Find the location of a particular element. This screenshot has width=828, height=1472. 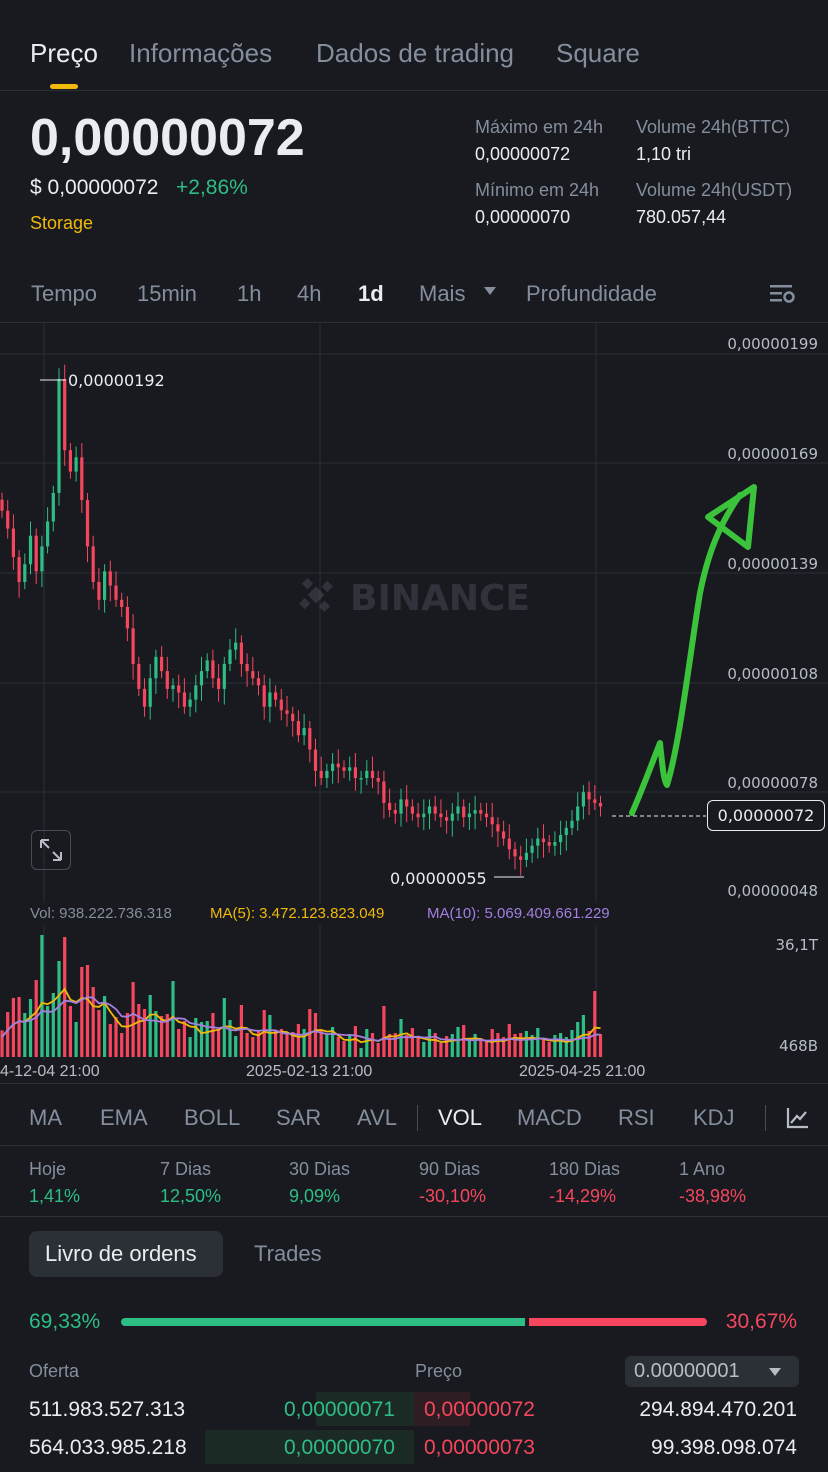

ask-price-2: 0,00000073 is located at coordinates (479, 1447).